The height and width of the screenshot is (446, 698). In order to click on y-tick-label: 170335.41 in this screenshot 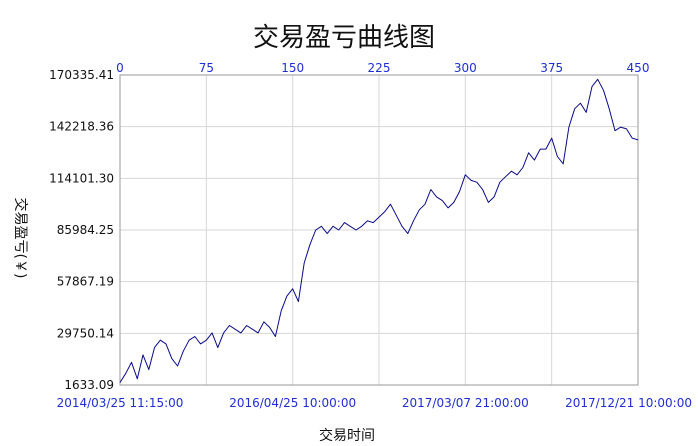, I will do `click(81, 75)`.